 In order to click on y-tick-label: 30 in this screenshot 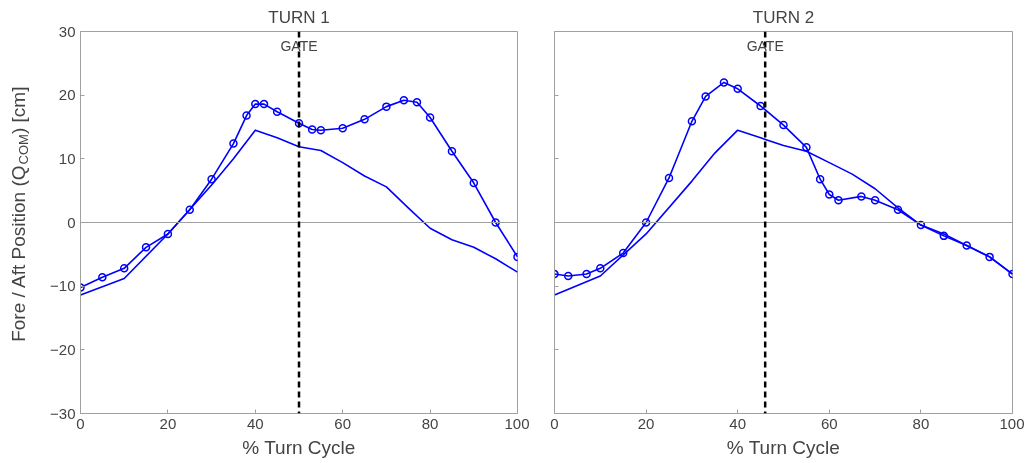, I will do `click(67, 31)`.